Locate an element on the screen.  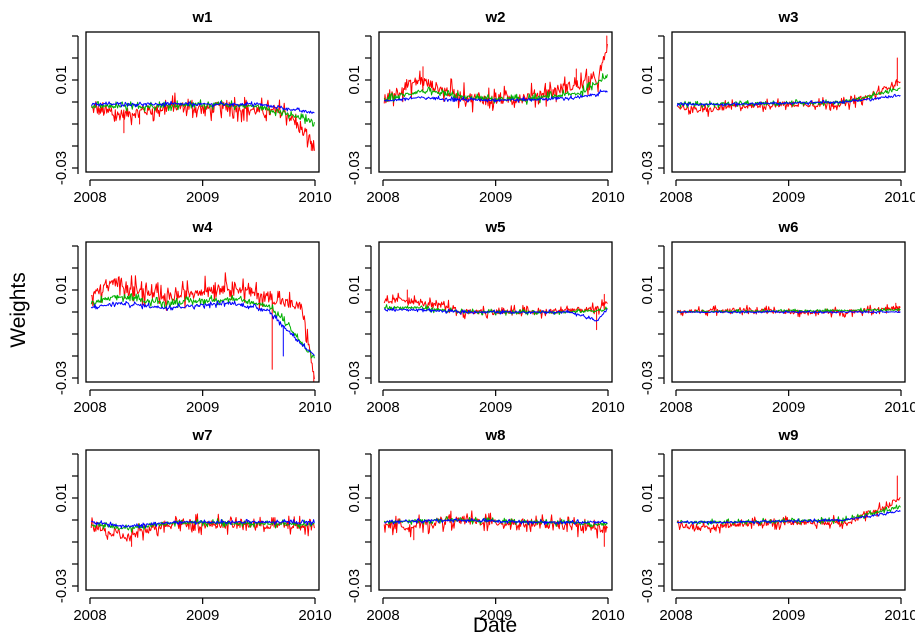
panel-w2: w2 2008 2009 2010 -0.03 0.01 is located at coordinates (485, 107).